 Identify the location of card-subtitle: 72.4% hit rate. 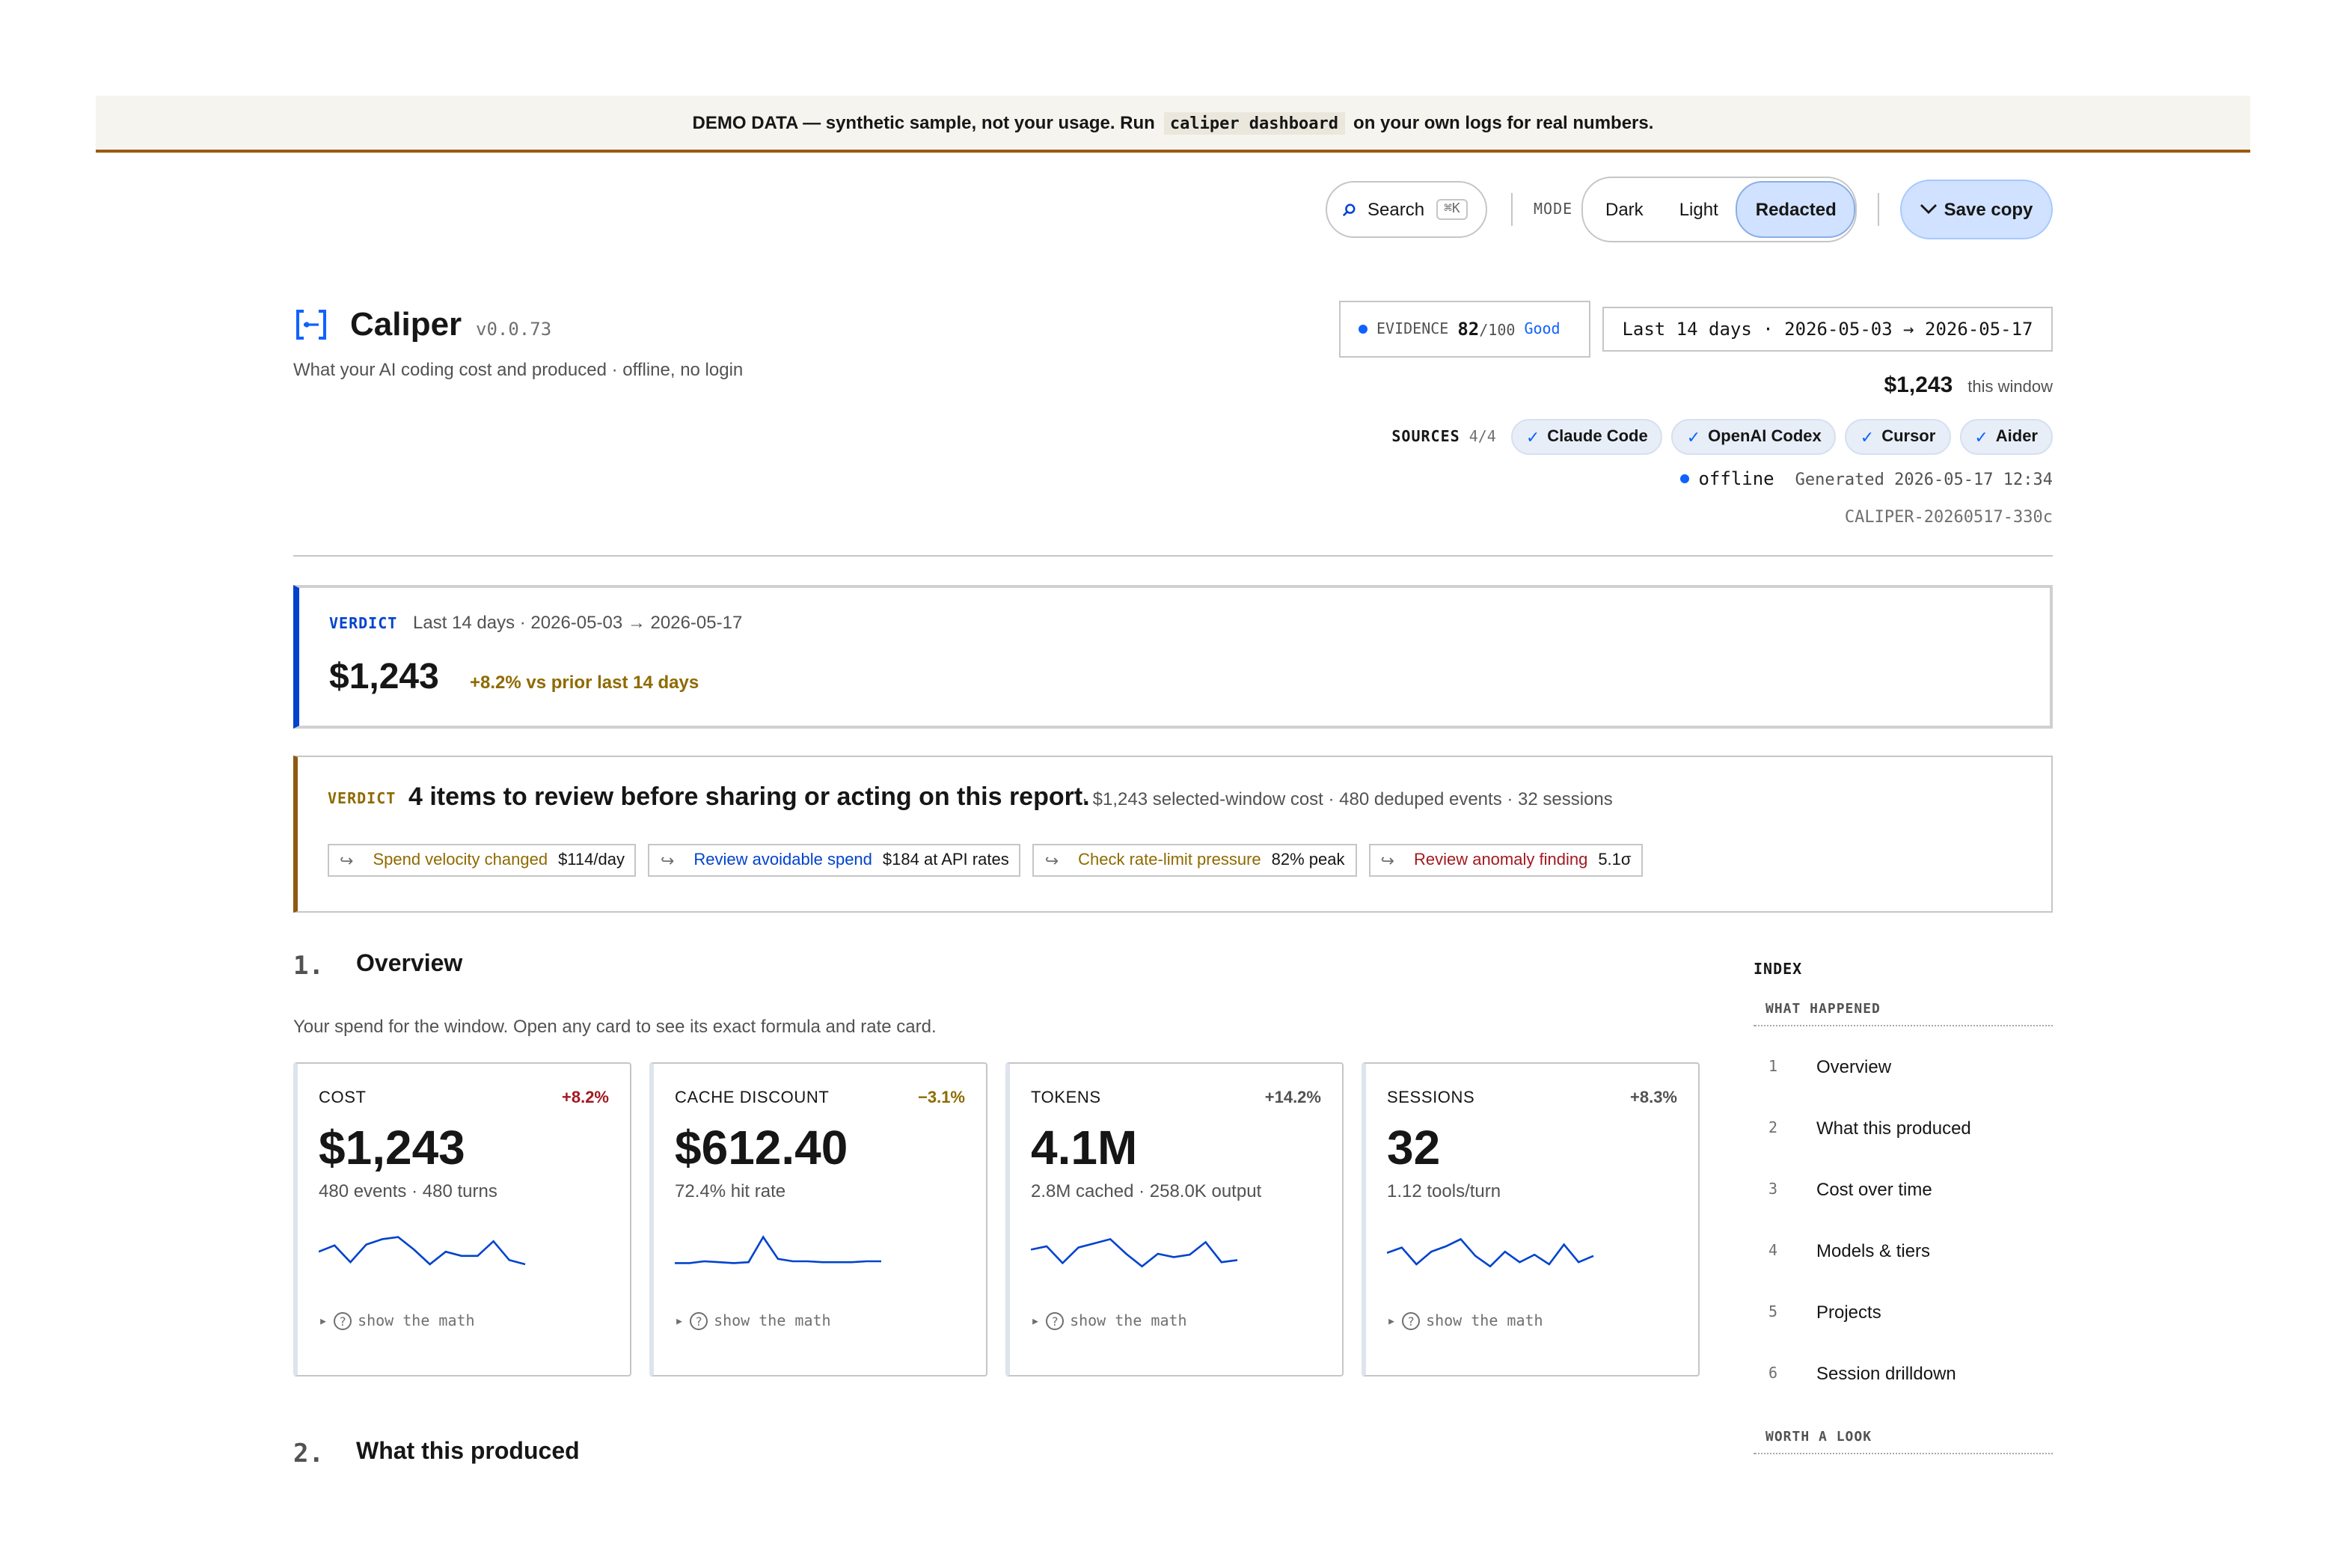
(730, 1190).